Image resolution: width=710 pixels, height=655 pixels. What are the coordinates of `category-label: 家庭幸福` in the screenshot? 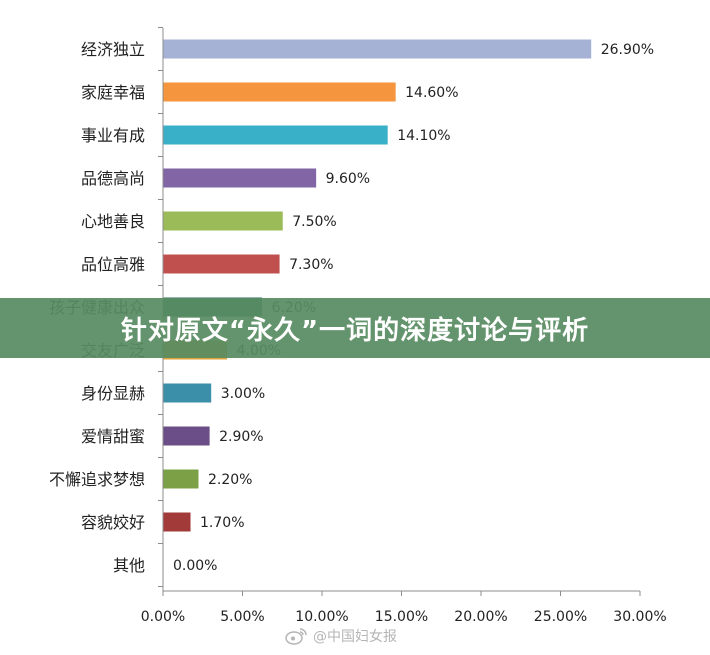 It's located at (113, 92).